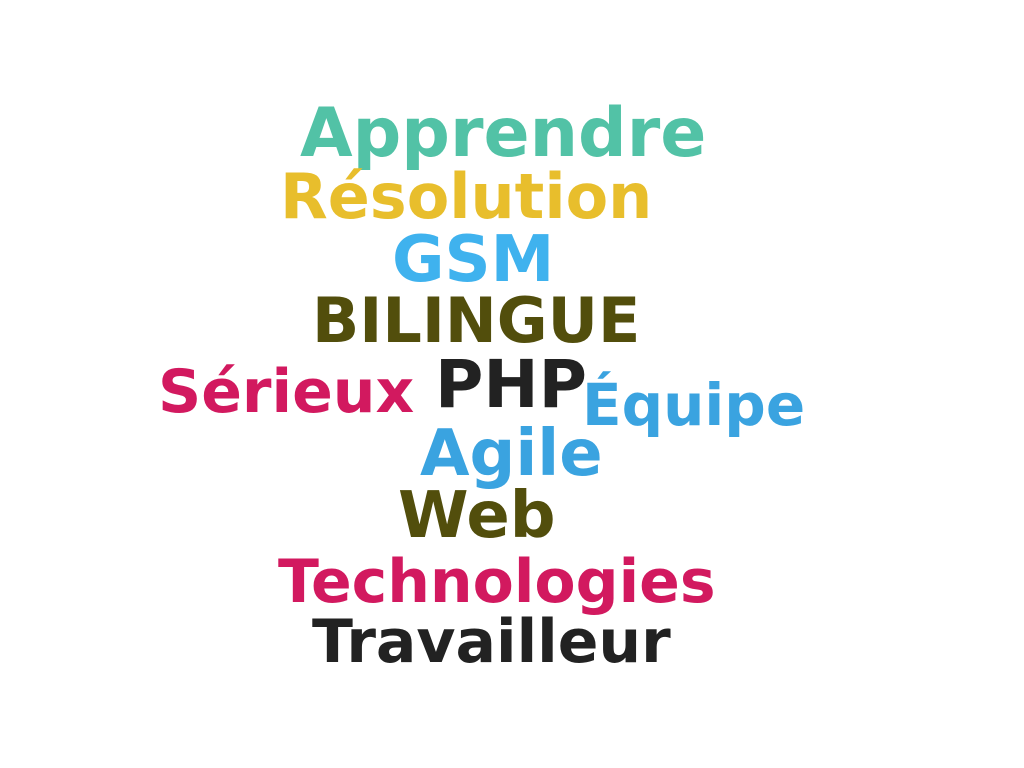  What do you see at coordinates (466, 196) in the screenshot?
I see `word-resolution: Résolution` at bounding box center [466, 196].